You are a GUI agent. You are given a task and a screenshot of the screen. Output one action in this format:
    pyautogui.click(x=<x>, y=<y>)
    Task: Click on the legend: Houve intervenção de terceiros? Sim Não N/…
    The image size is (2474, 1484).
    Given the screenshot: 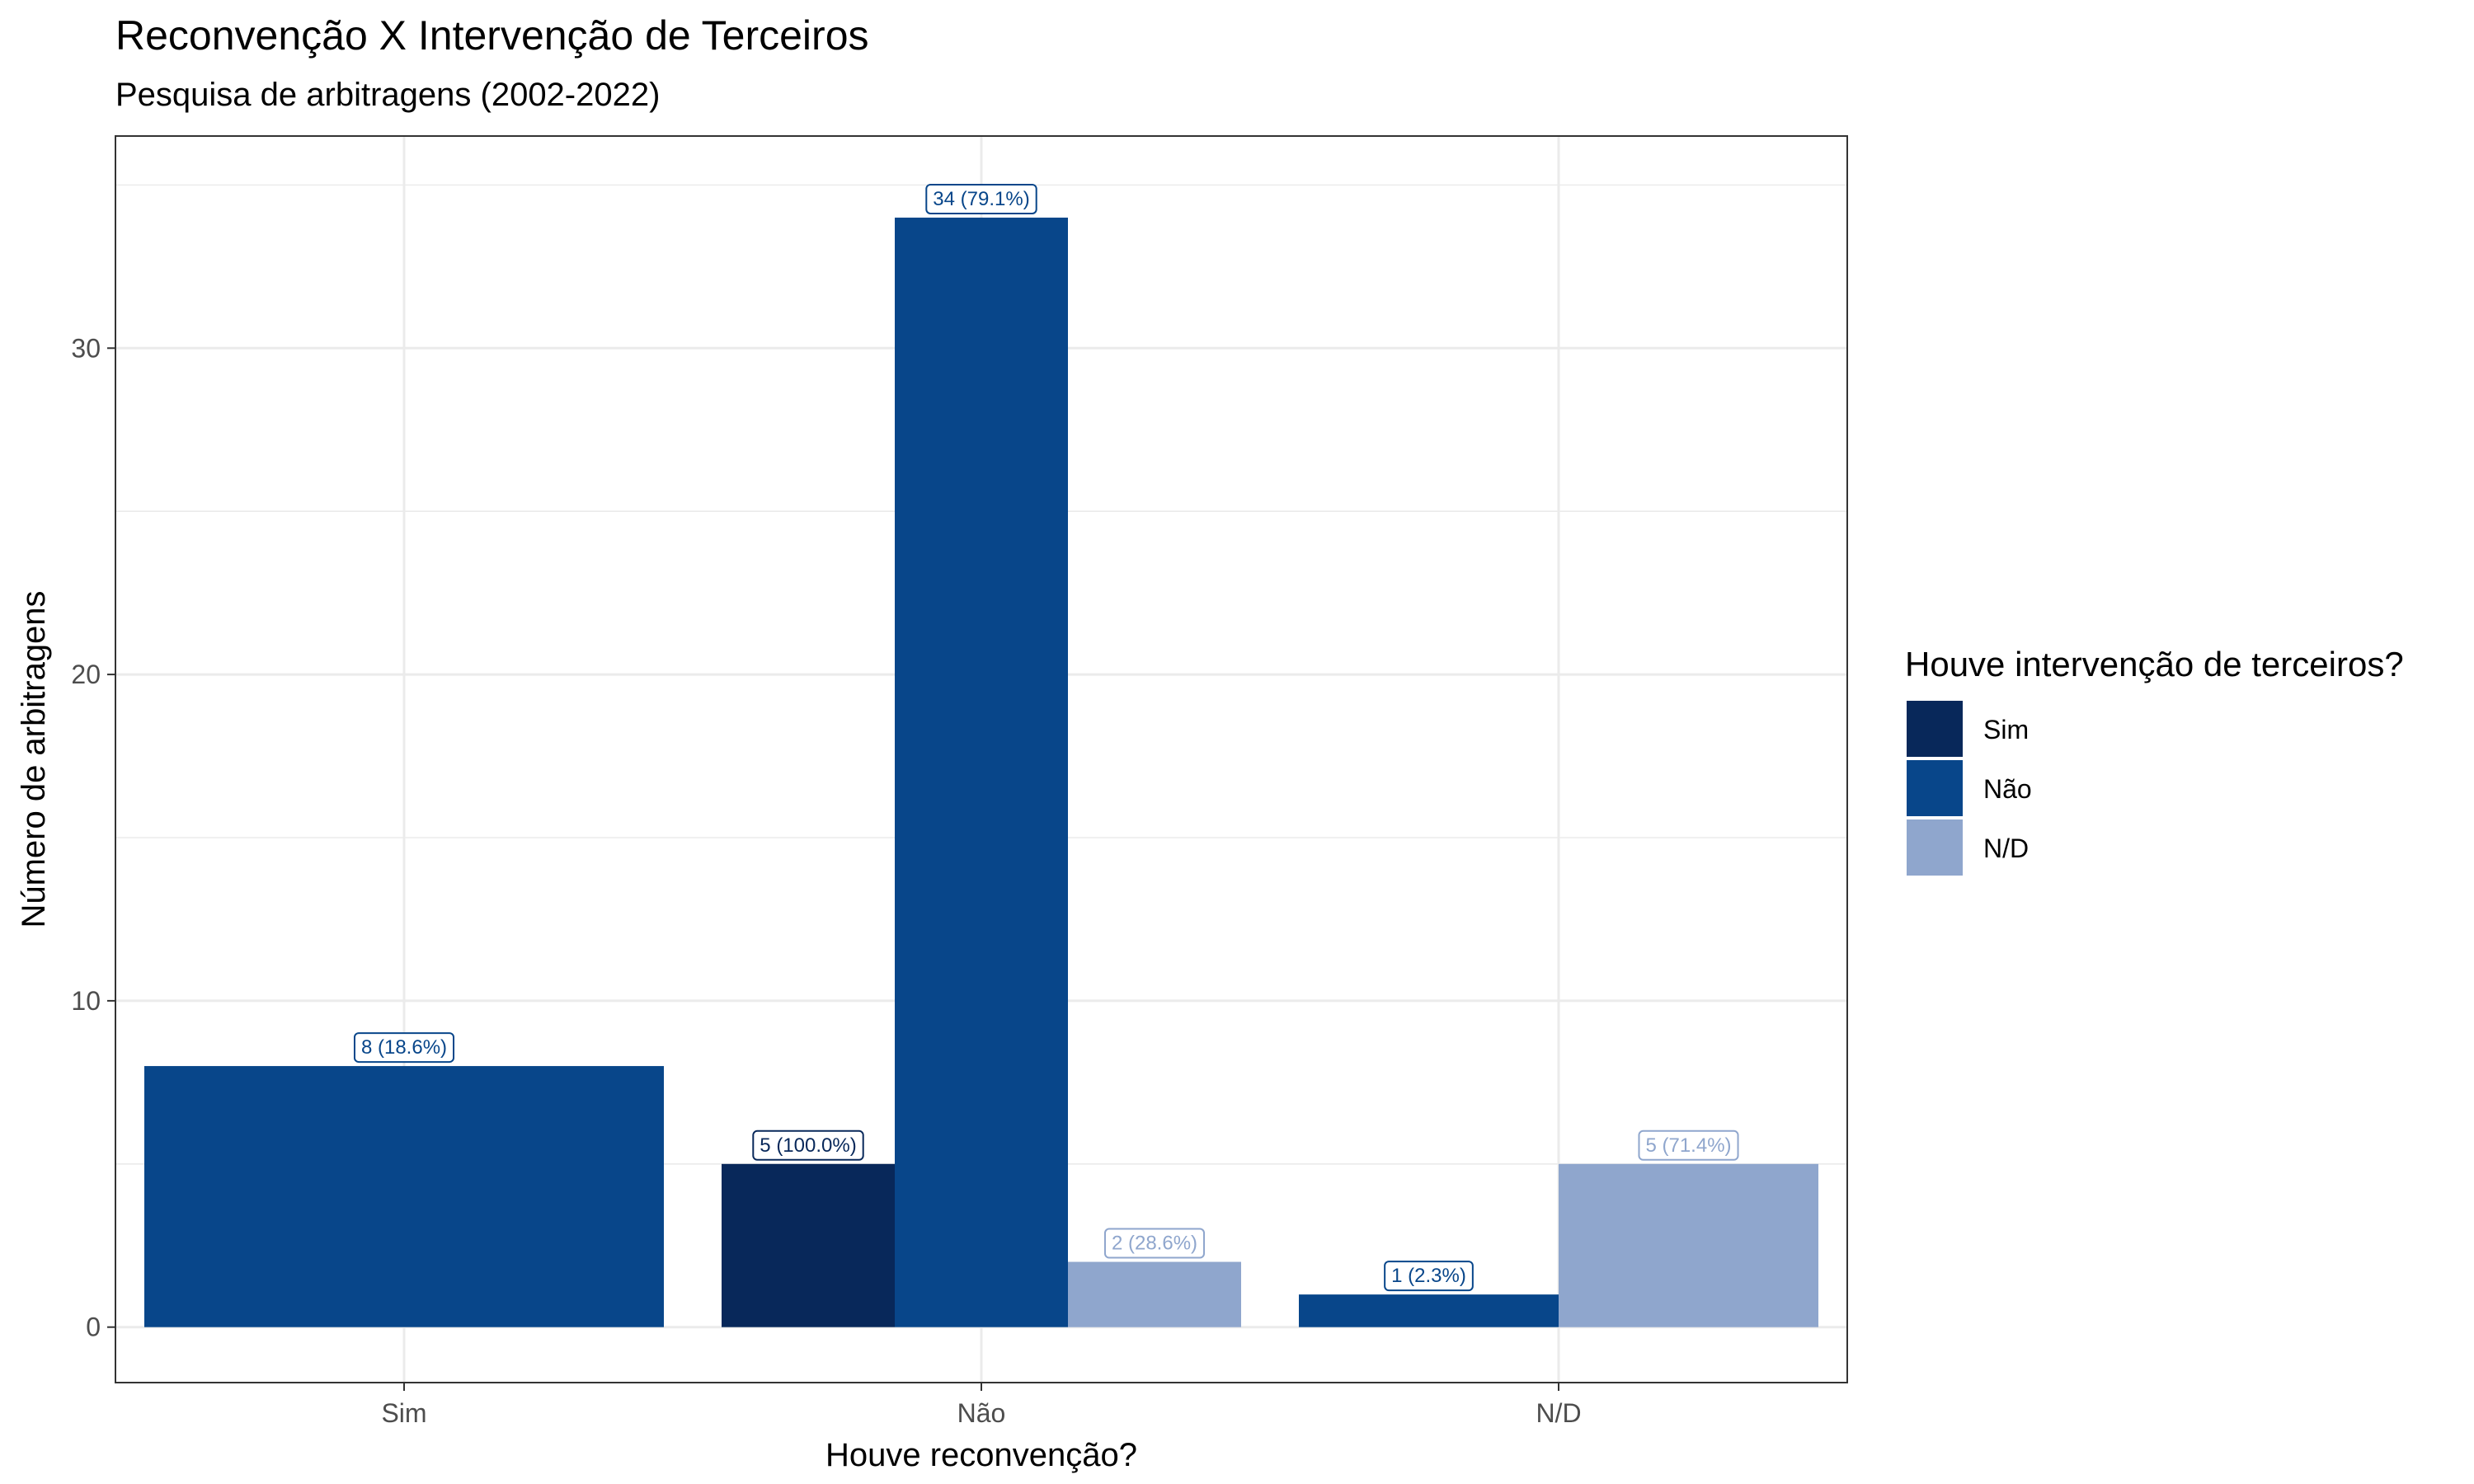 What is the action you would take?
    pyautogui.click(x=2154, y=760)
    